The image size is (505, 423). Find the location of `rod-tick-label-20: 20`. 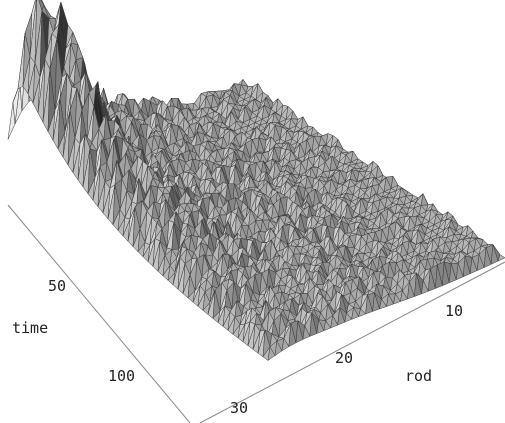

rod-tick-label-20: 20 is located at coordinates (344, 358).